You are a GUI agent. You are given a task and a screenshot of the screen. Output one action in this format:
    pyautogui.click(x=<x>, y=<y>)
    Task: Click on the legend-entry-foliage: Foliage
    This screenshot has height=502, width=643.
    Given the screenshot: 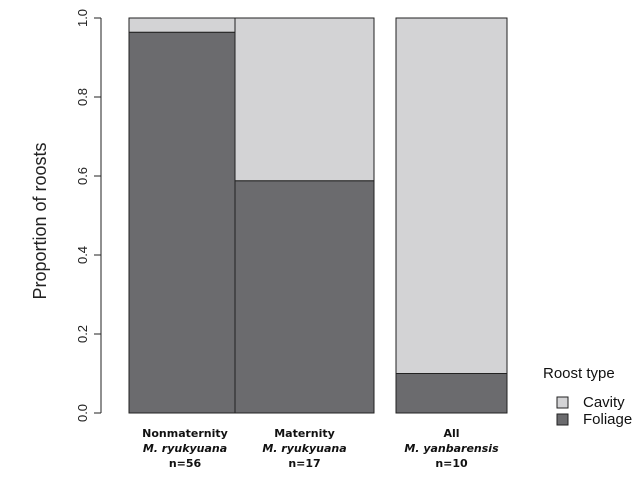 What is the action you would take?
    pyautogui.click(x=594, y=419)
    